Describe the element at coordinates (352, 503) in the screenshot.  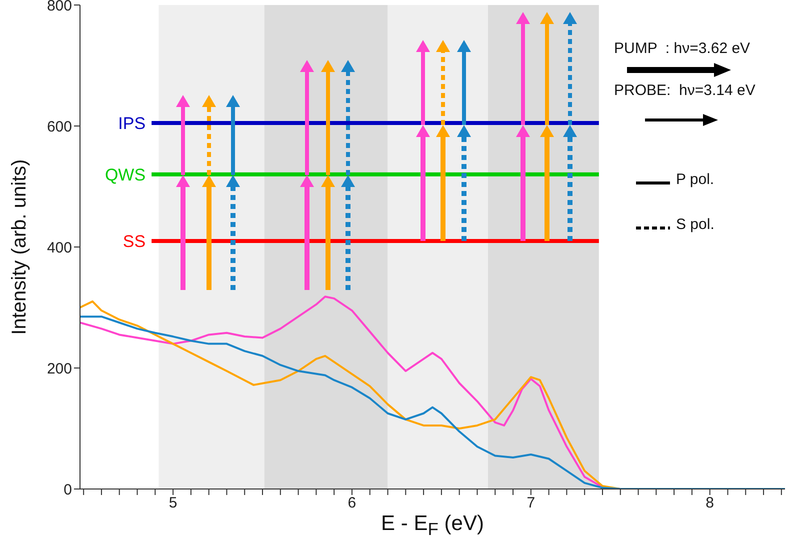
I see `x-tick-label: 6` at that location.